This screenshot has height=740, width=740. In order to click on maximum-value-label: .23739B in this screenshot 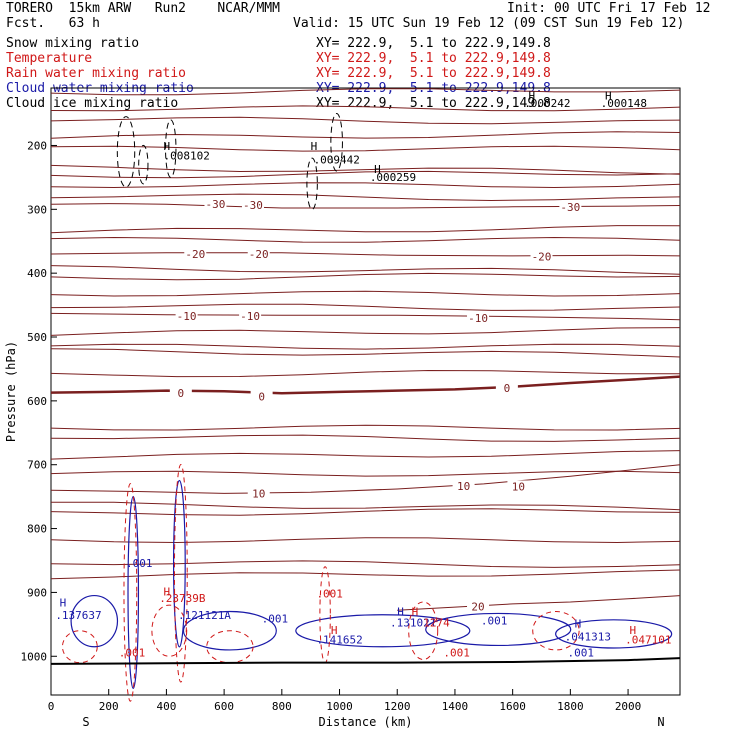, I will do `click(182, 598)`.